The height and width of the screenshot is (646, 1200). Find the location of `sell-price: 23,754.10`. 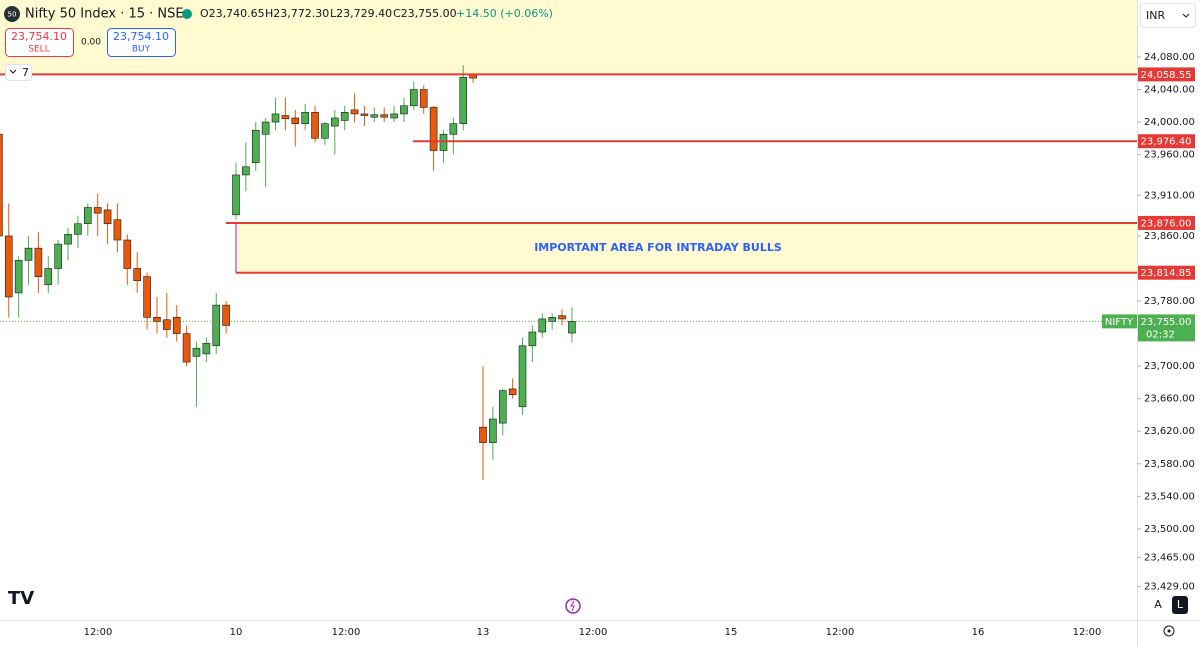

sell-price: 23,754.10 is located at coordinates (39, 36).